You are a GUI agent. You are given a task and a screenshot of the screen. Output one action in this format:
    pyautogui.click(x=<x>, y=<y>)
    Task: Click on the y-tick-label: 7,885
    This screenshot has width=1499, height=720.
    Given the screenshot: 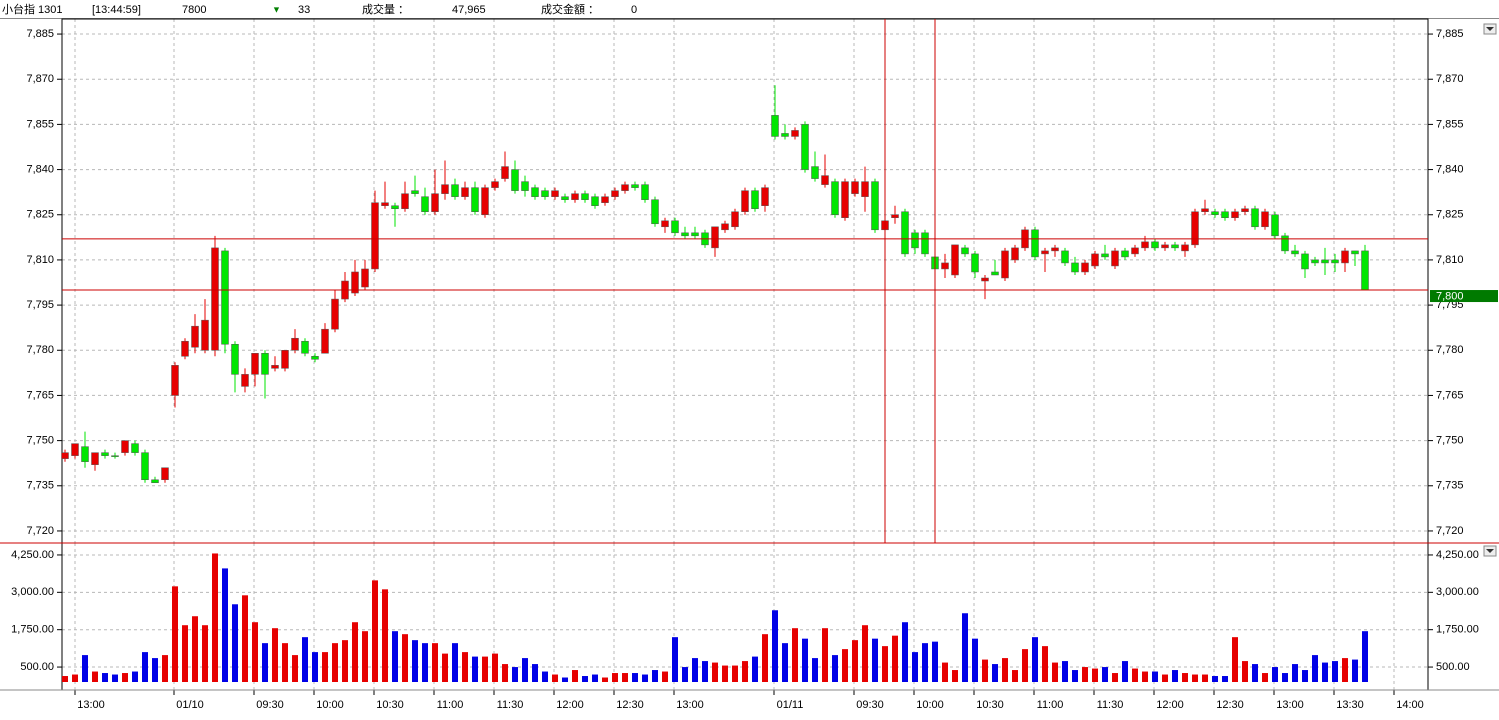 What is the action you would take?
    pyautogui.click(x=1450, y=34)
    